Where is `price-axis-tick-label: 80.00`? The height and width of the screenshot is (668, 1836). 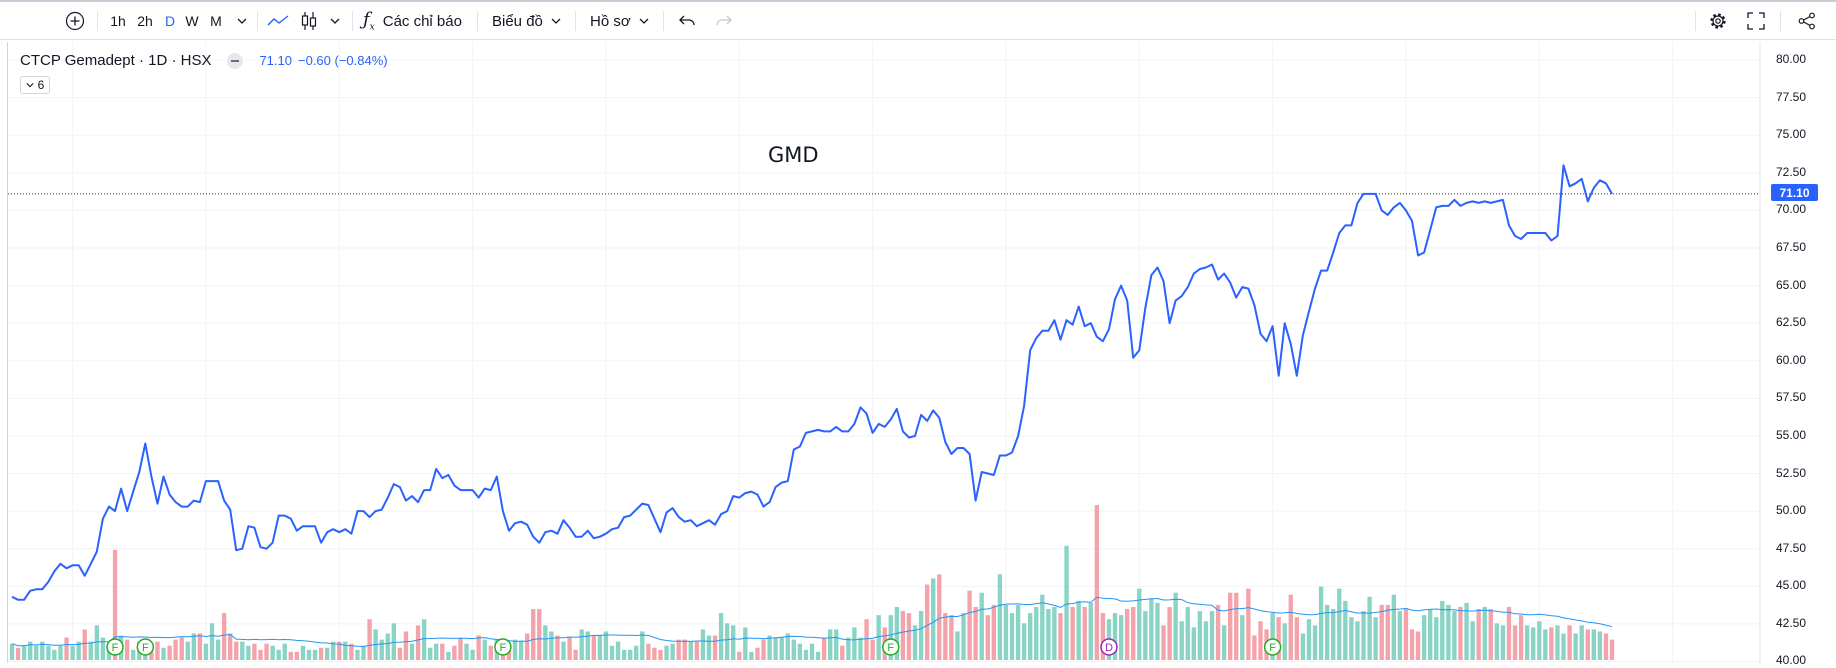 price-axis-tick-label: 80.00 is located at coordinates (1791, 59).